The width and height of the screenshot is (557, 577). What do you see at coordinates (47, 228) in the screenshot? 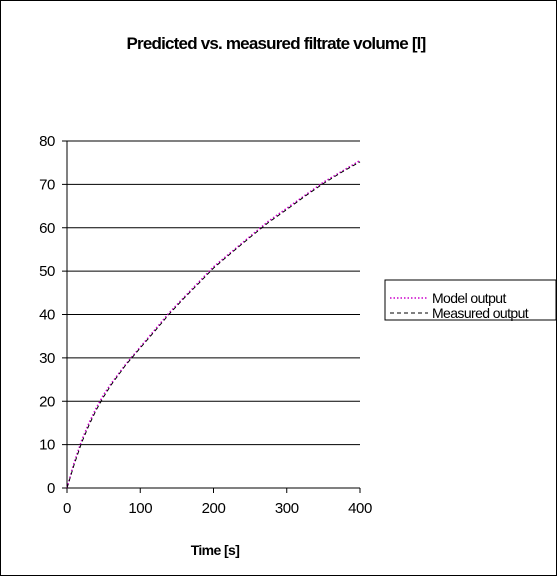
I see `y-tick-label-60: 60` at bounding box center [47, 228].